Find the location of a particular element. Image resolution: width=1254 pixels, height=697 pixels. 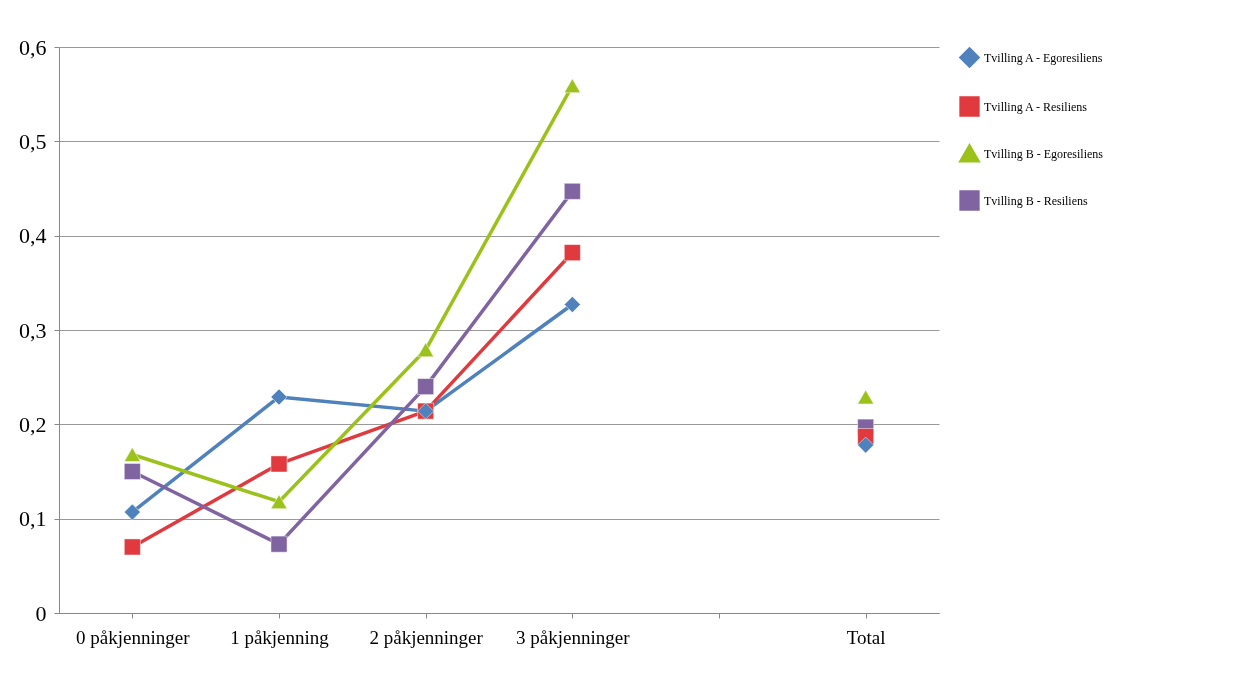

y-tick-label: 0,5 is located at coordinates (33, 141).